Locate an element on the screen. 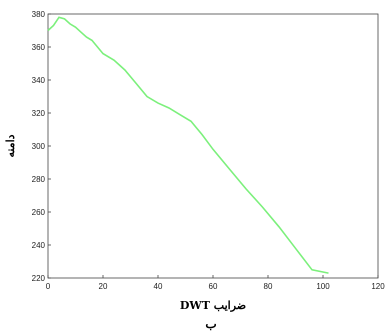 The height and width of the screenshot is (335, 387). y-tick-label: 360 is located at coordinates (39, 47).